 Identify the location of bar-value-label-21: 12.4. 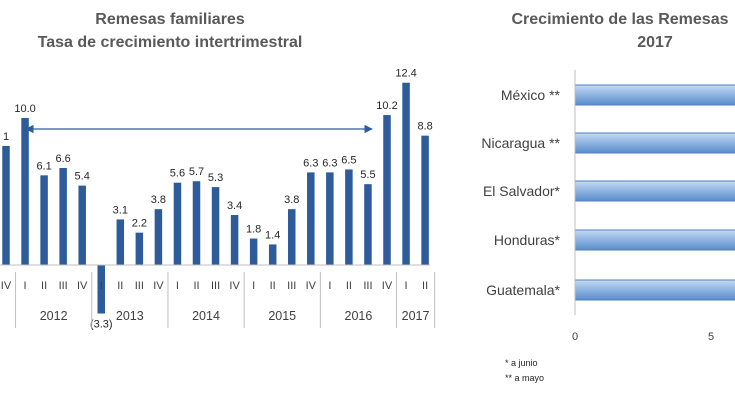
(405, 74).